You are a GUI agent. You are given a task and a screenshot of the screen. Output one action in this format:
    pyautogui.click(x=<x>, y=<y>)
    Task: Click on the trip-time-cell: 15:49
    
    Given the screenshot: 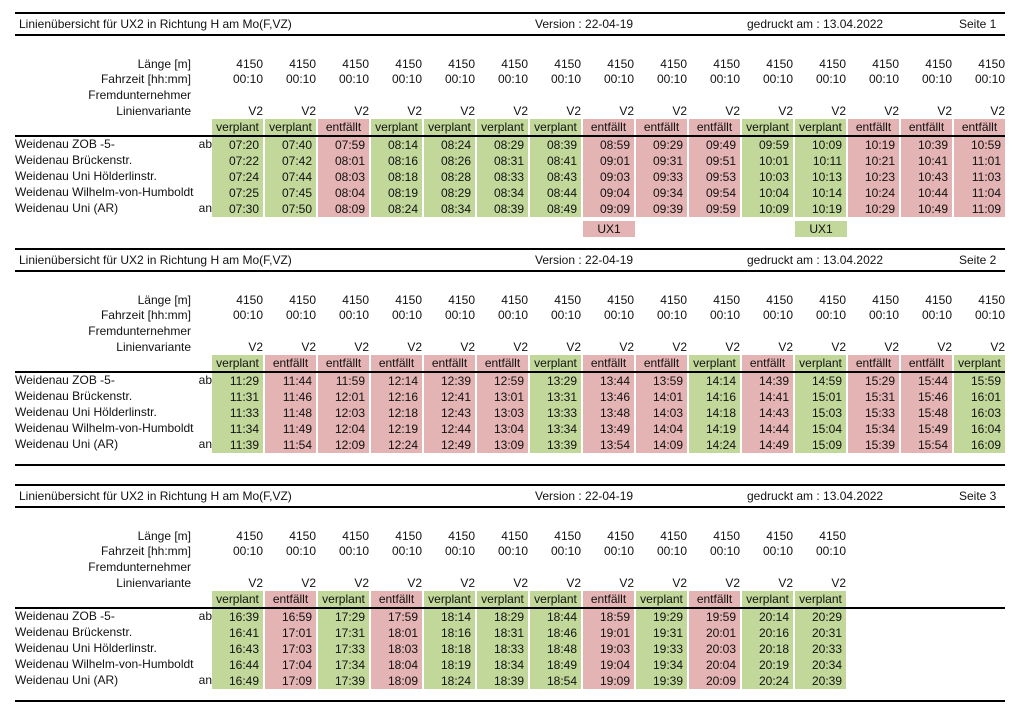 What is the action you would take?
    pyautogui.click(x=926, y=429)
    